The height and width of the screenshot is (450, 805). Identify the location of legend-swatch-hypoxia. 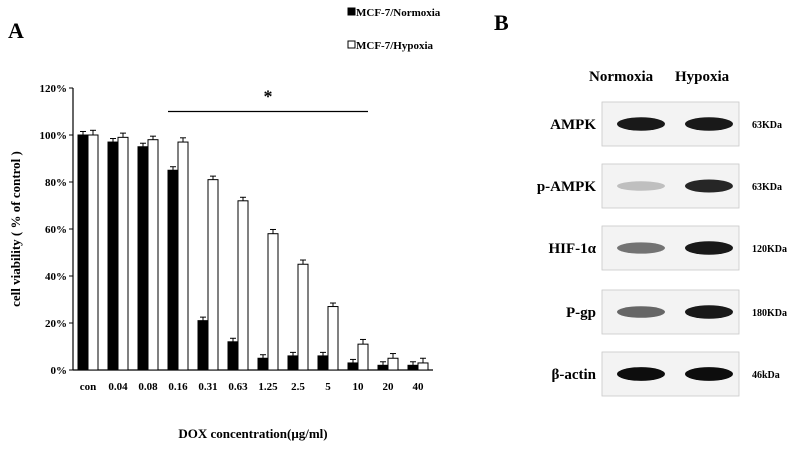
(351, 44).